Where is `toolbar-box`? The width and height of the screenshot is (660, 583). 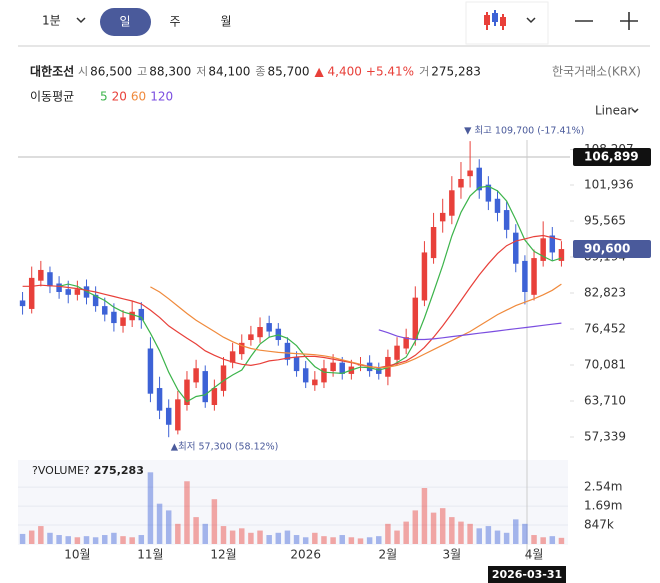
toolbar-box is located at coordinates (507, 23).